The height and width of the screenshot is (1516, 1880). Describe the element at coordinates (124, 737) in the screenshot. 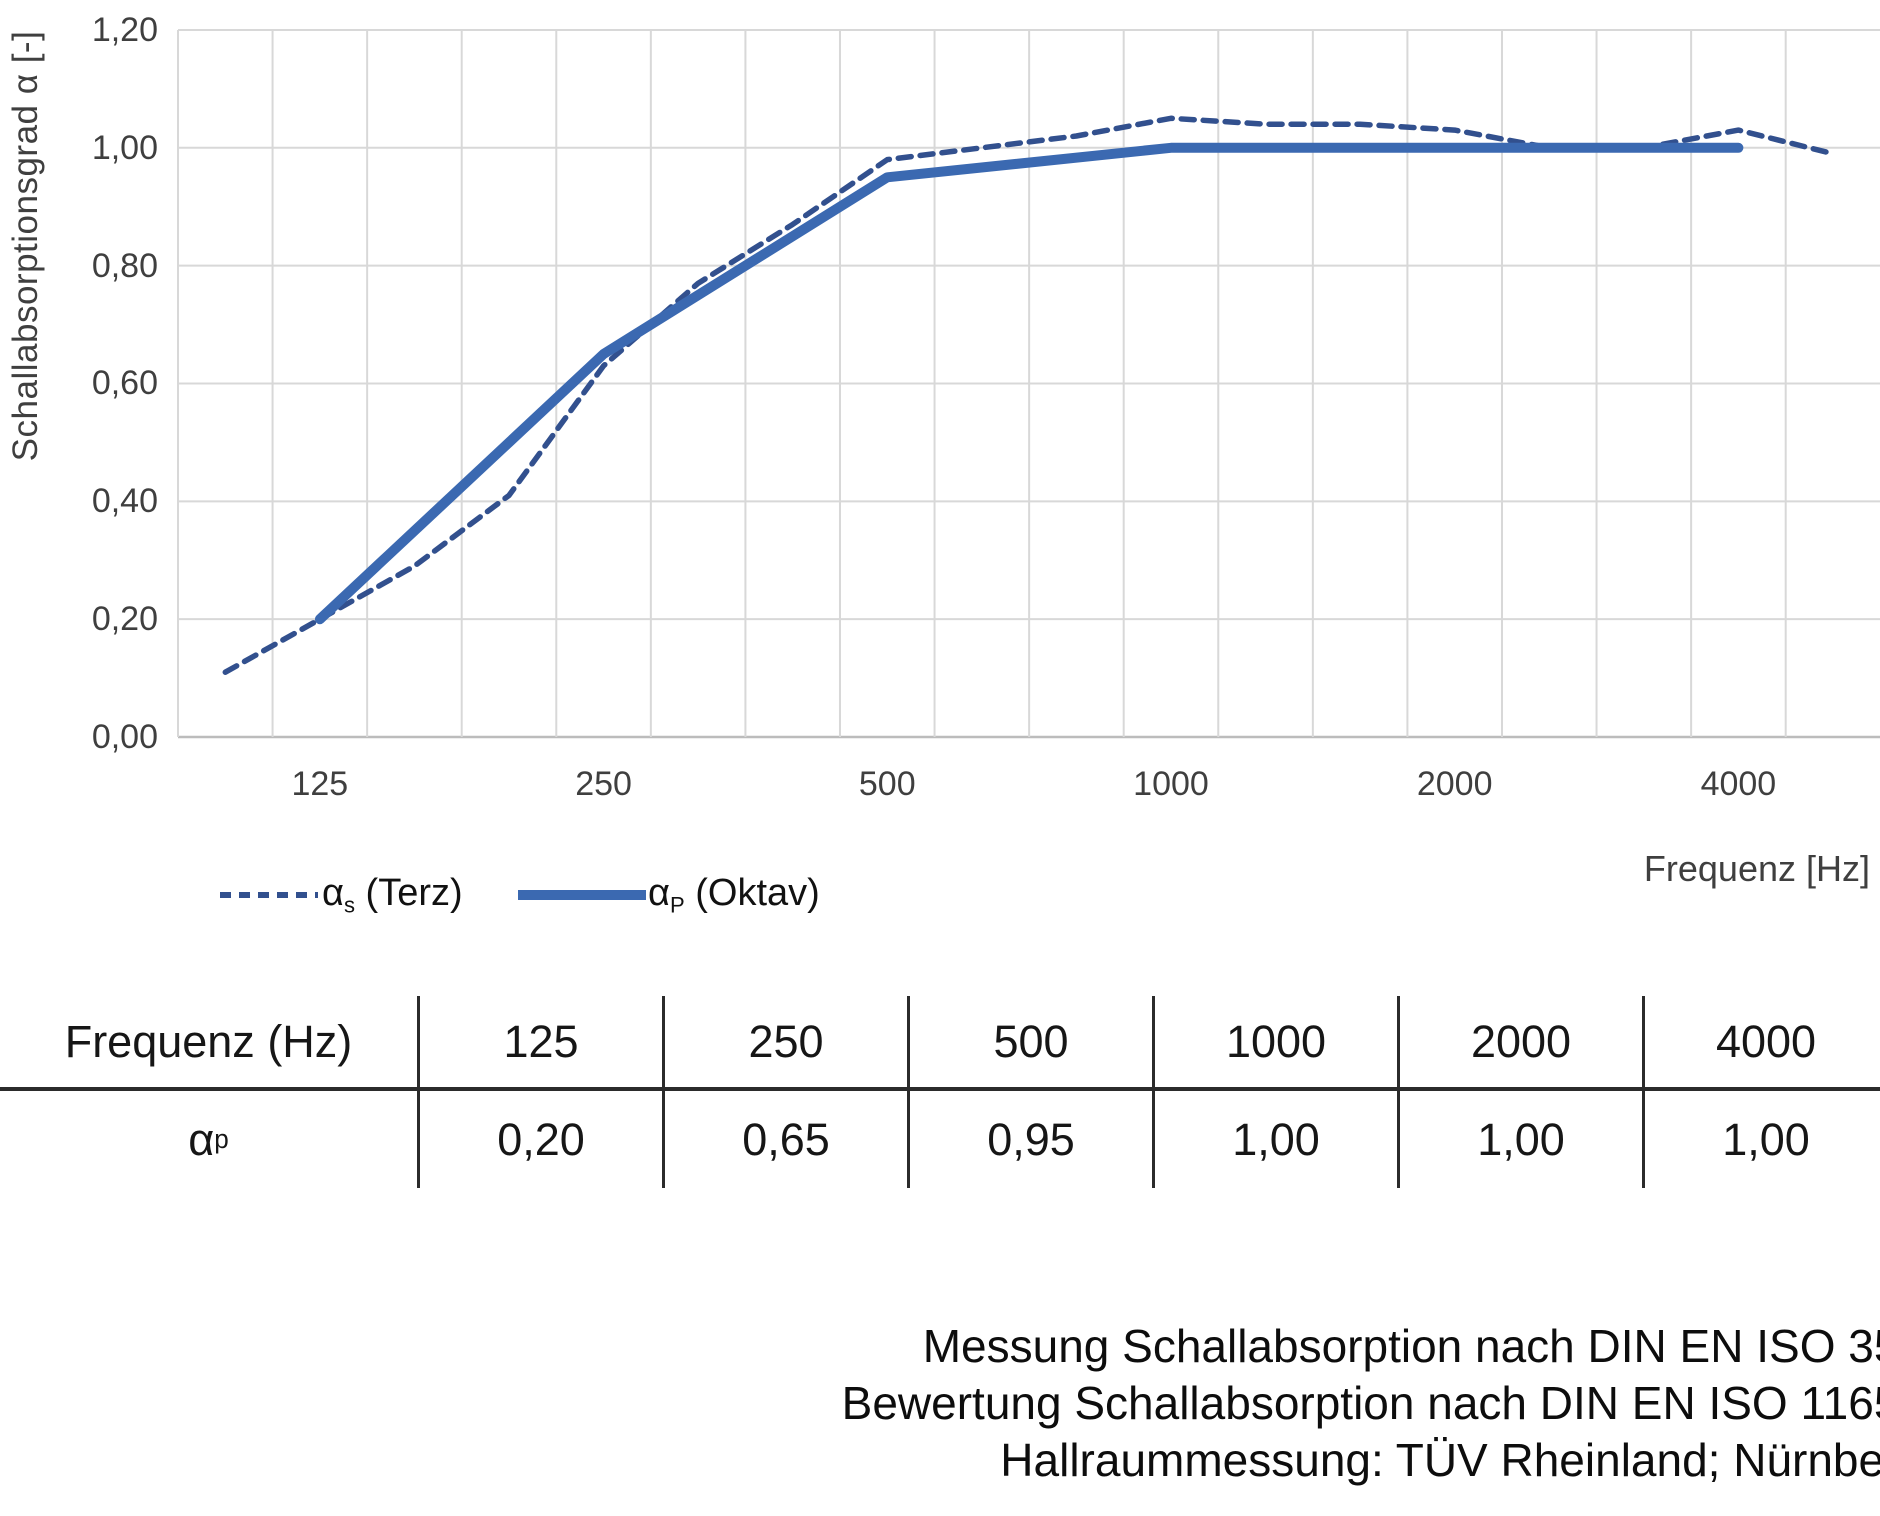

I see `y-tick-label: 0,00` at that location.